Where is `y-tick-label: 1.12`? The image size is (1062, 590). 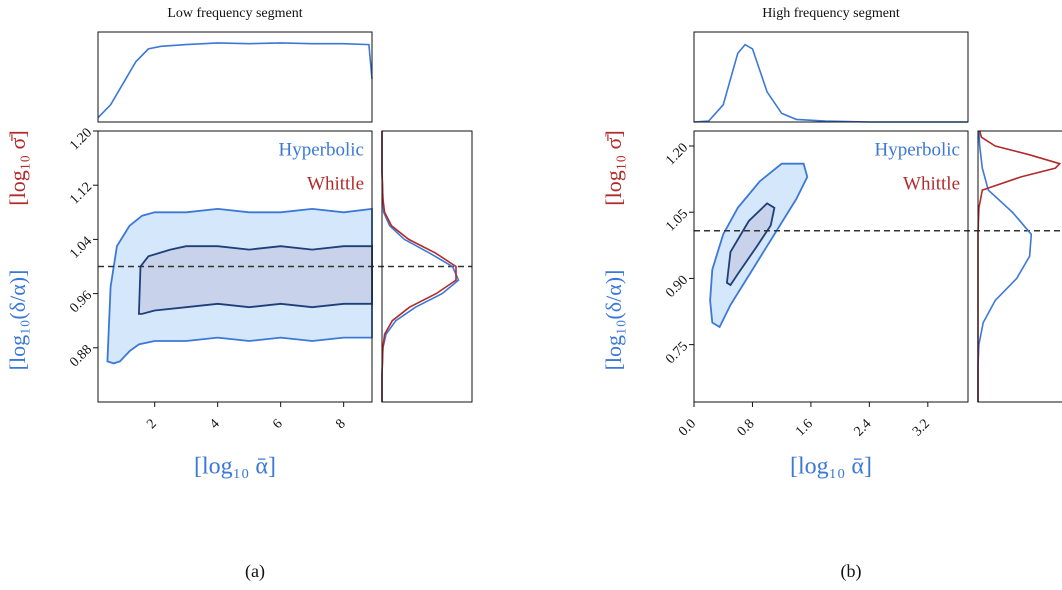 y-tick-label: 1.12 is located at coordinates (81, 194).